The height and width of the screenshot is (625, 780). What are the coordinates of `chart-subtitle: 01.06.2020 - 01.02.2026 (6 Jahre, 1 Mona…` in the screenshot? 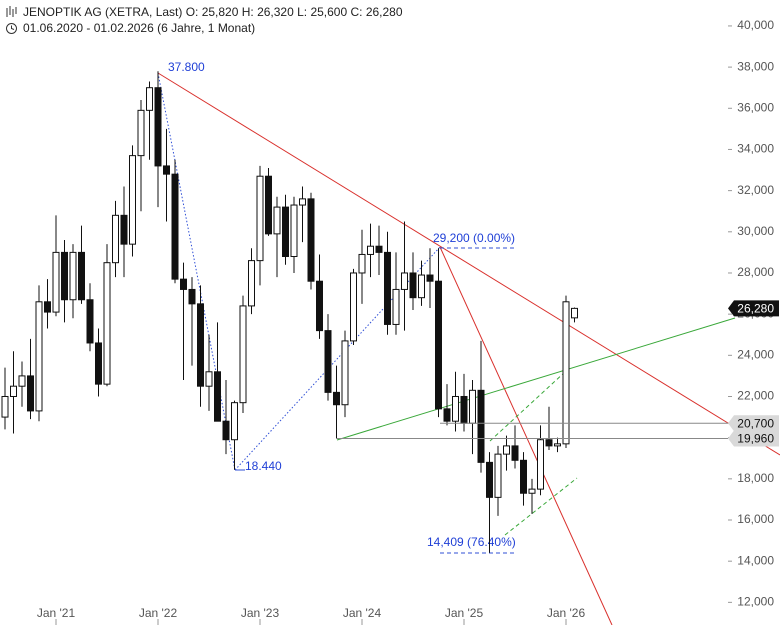 It's located at (139, 28).